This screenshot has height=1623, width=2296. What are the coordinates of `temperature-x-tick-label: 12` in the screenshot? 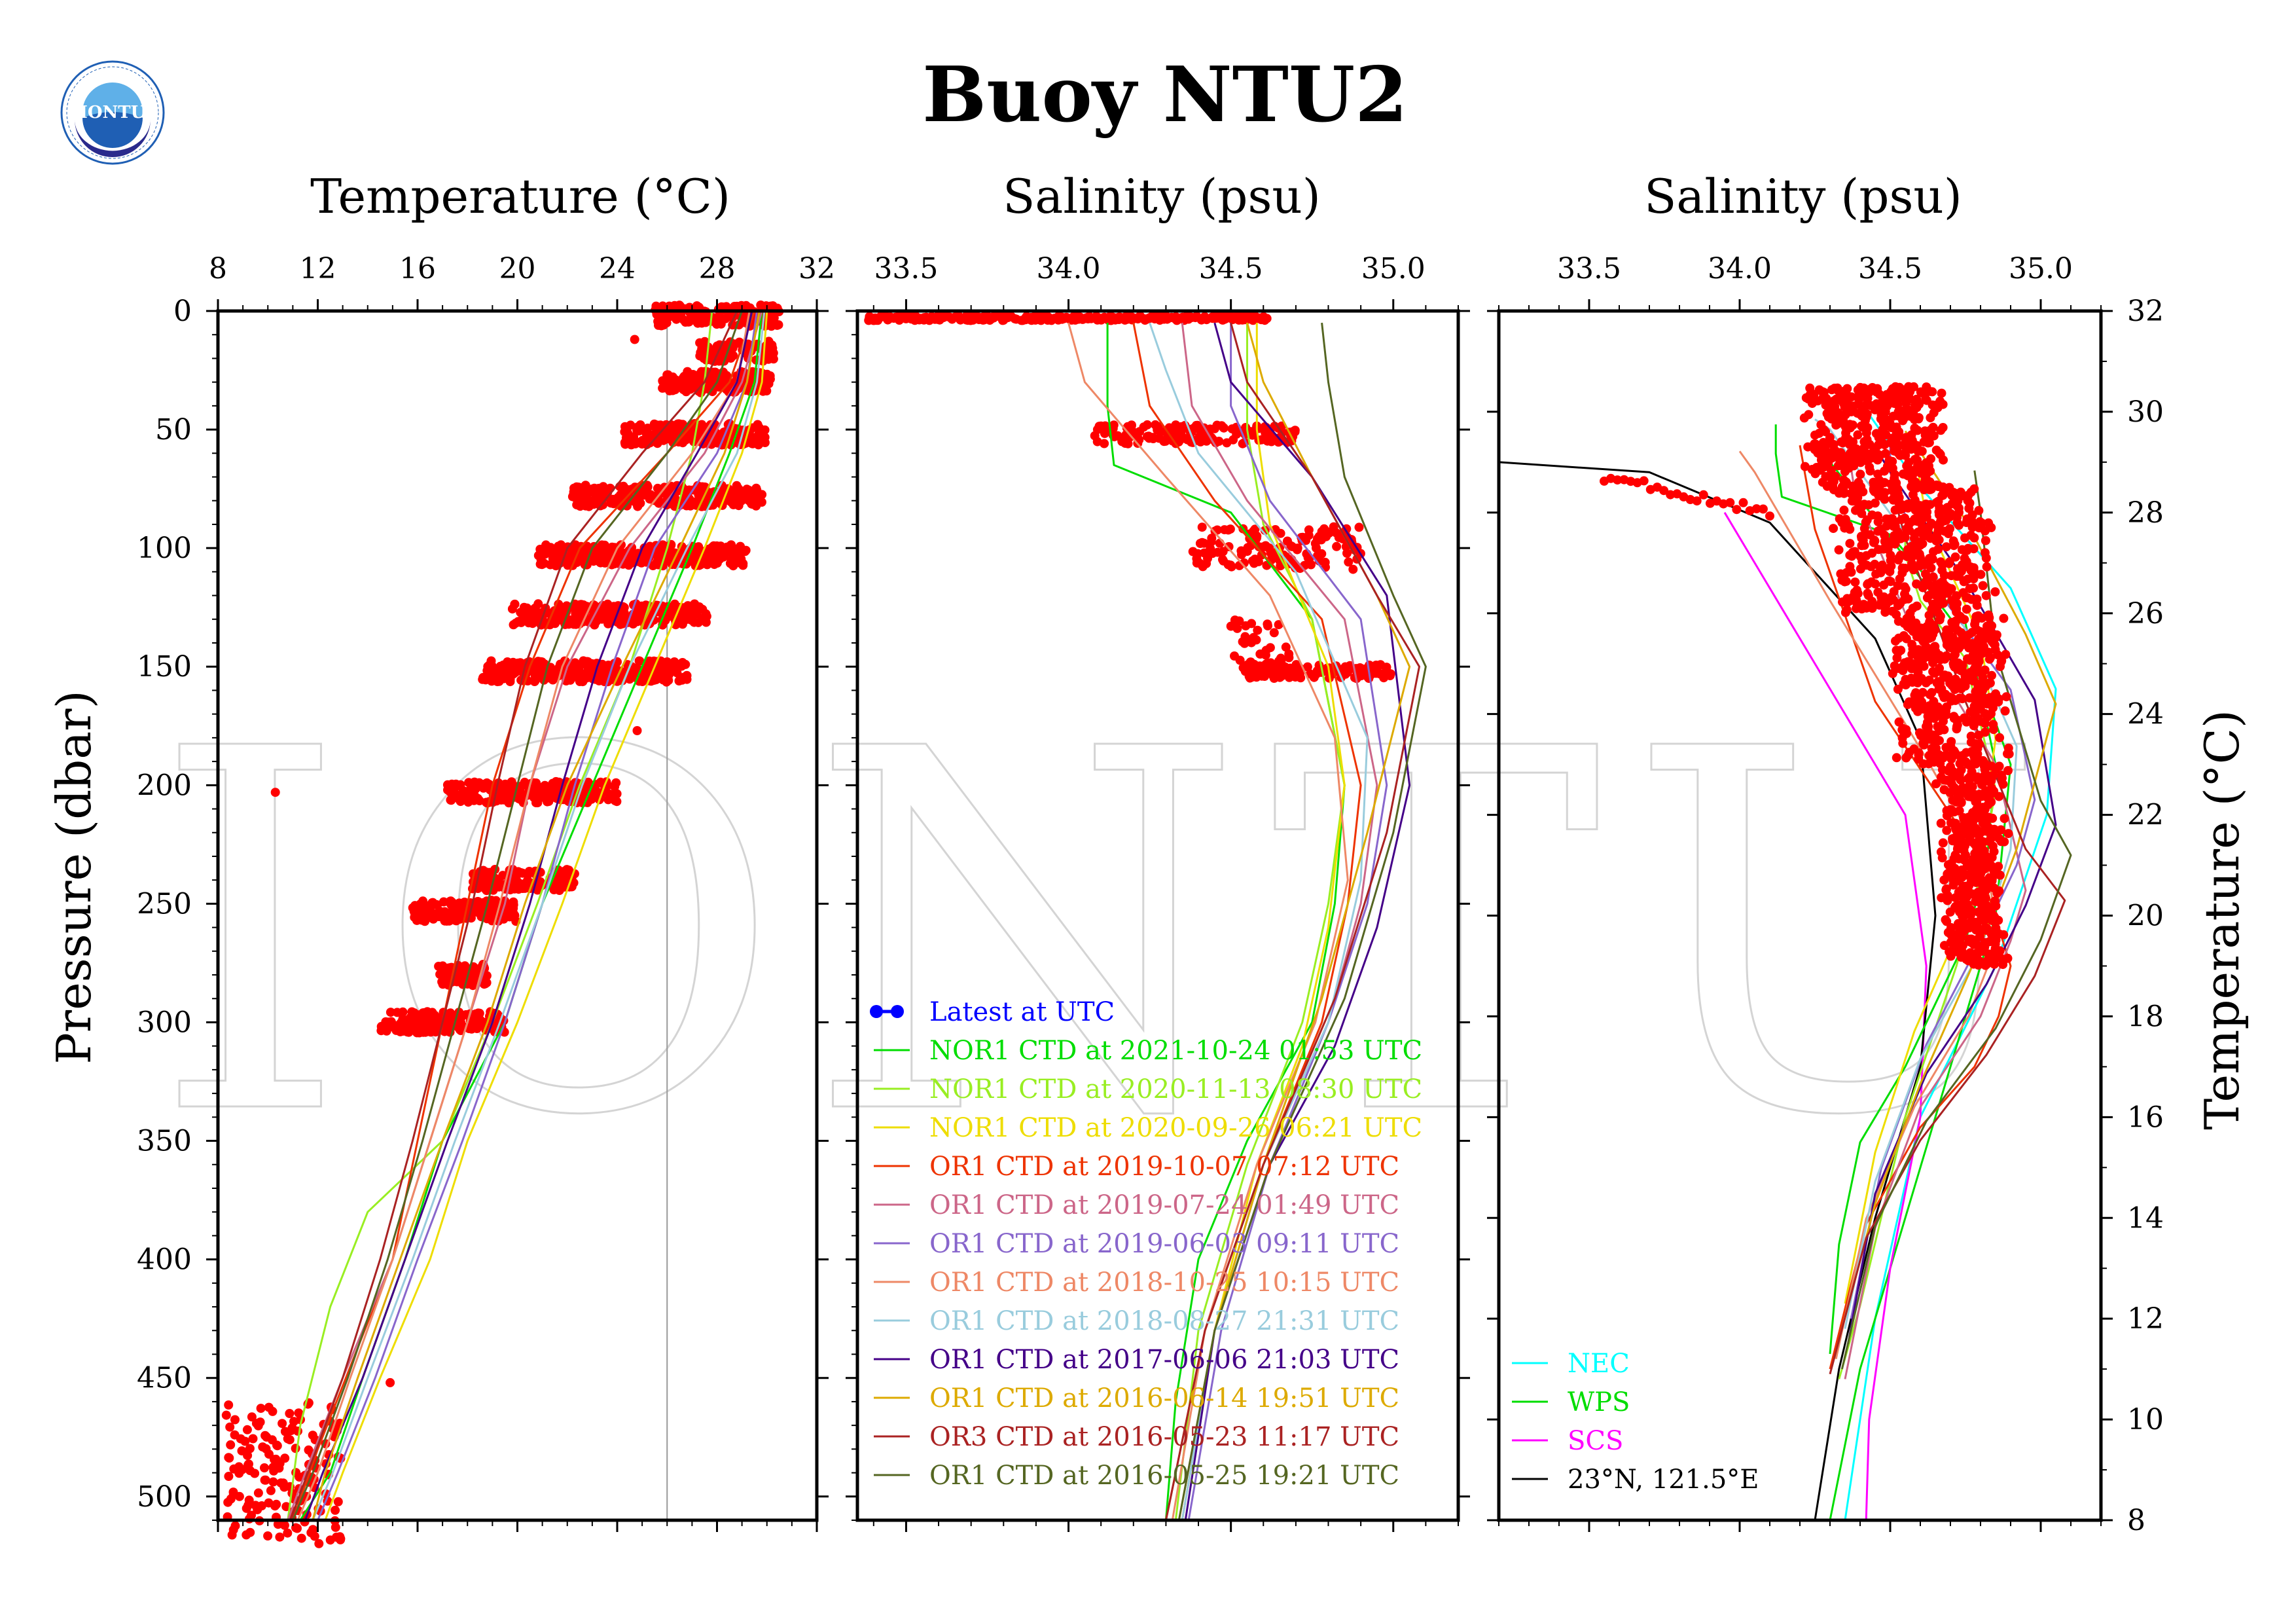 It's located at (318, 268).